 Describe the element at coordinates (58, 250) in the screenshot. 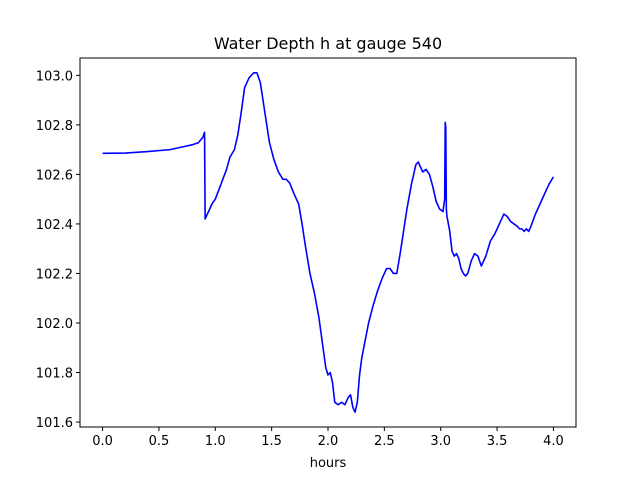

I see `y-axis-ticks: 101.6 101.8 102.0 102.2 102.4 102.6 102.8 103.0` at that location.